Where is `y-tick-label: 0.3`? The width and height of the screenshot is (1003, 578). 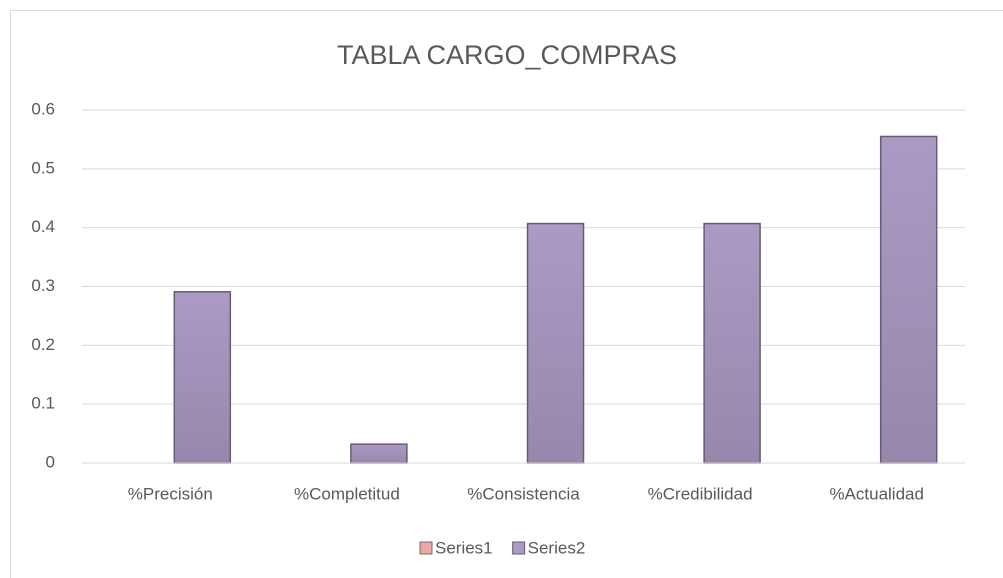 y-tick-label: 0.3 is located at coordinates (43, 285).